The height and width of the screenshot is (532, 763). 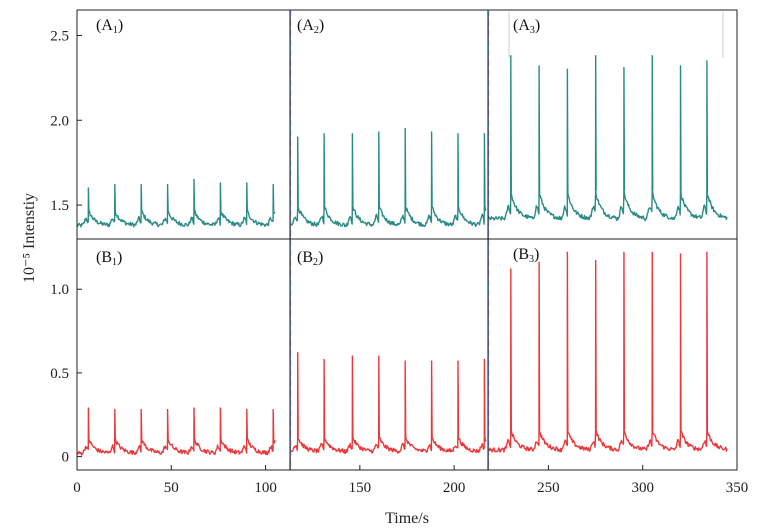 I want to click on series-line-A1, so click(x=176, y=203).